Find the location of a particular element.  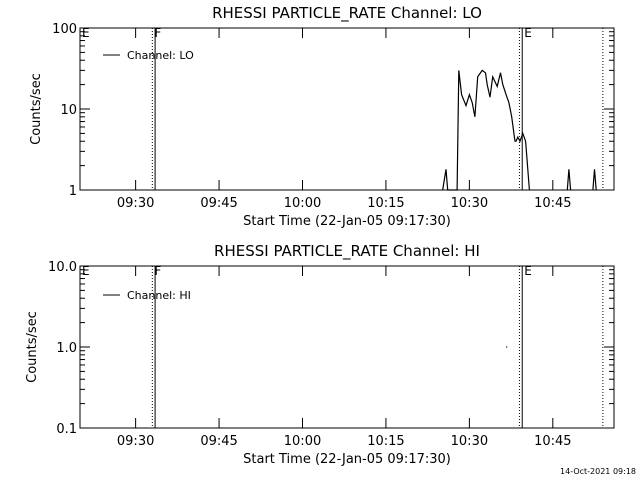

legend-label: Channel: LO is located at coordinates (160, 55).